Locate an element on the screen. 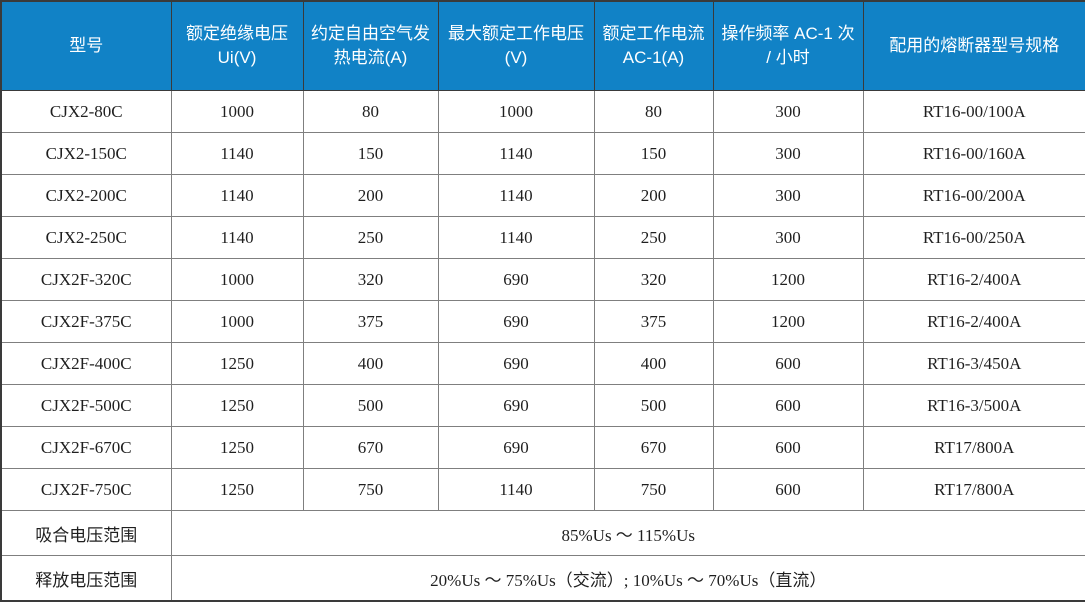 The width and height of the screenshot is (1085, 612). model-cell: CJX2F-375C is located at coordinates (86, 321).